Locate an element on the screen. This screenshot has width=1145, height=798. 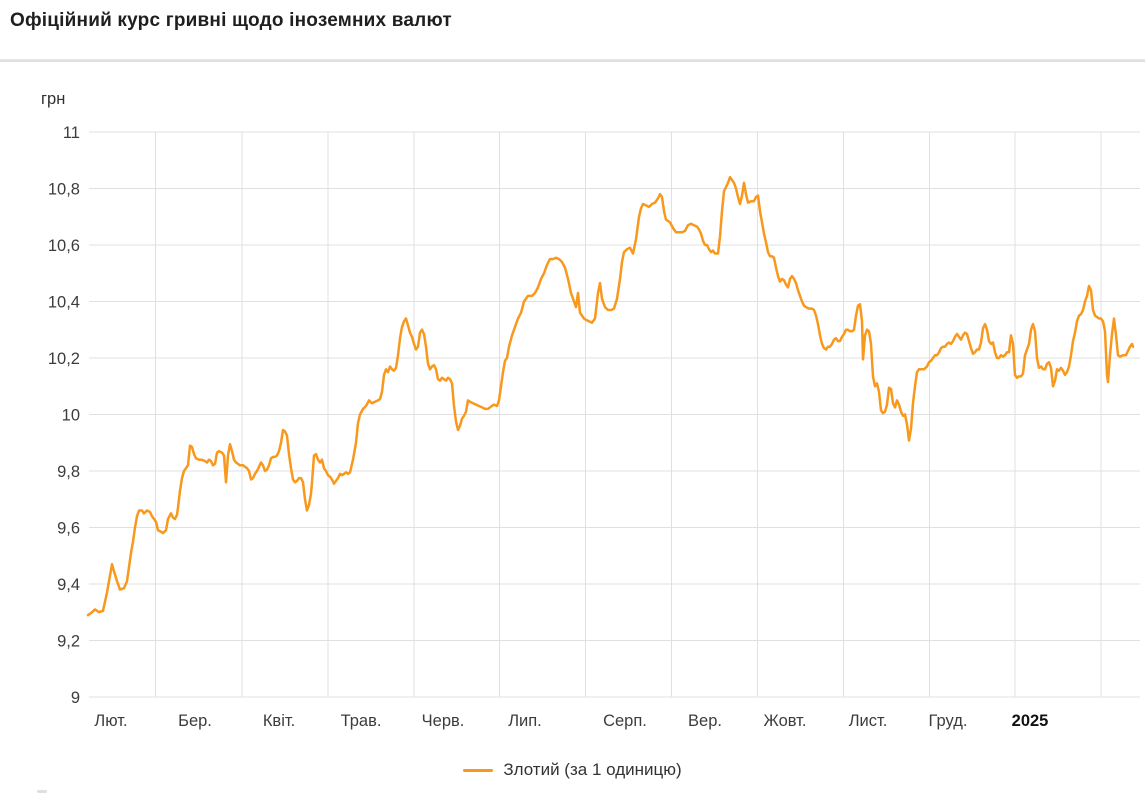
y-tick-label: 10,2 is located at coordinates (64, 359).